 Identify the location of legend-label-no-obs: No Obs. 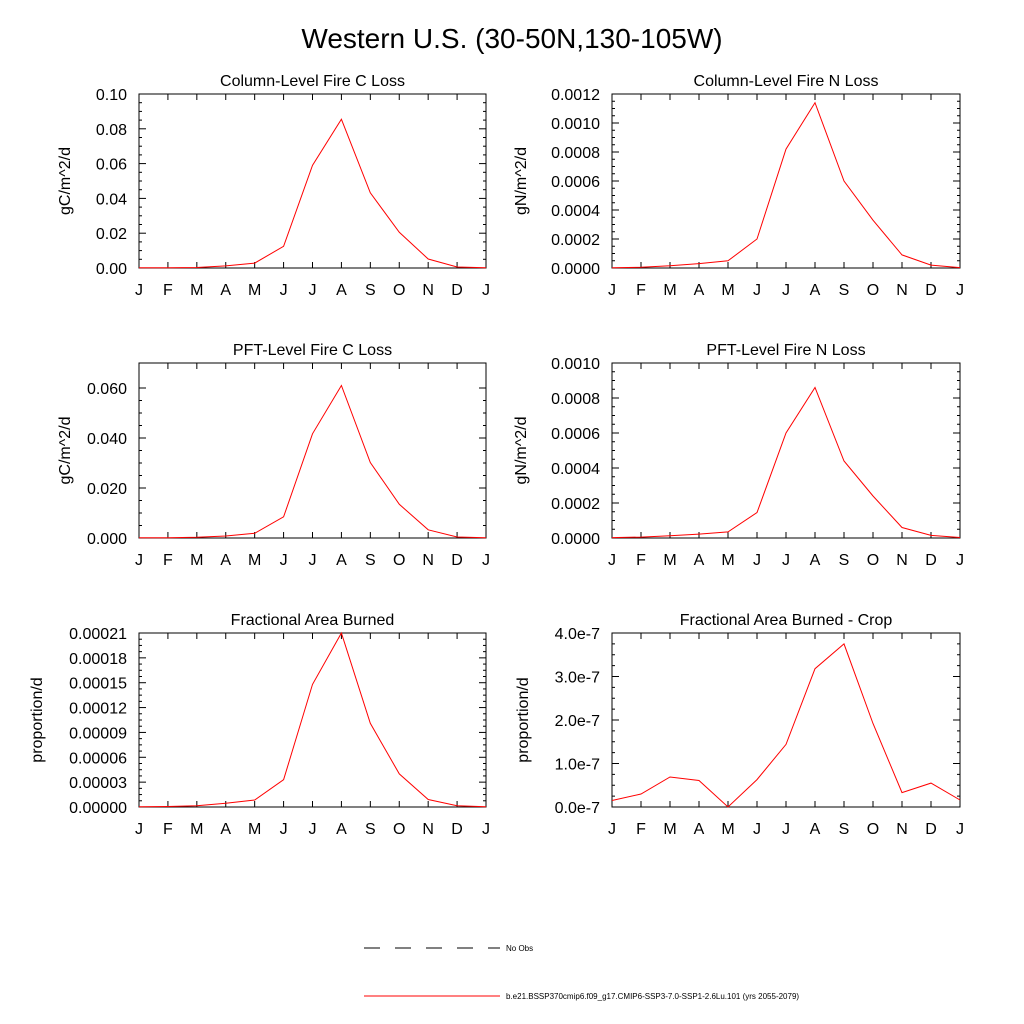
(519, 948).